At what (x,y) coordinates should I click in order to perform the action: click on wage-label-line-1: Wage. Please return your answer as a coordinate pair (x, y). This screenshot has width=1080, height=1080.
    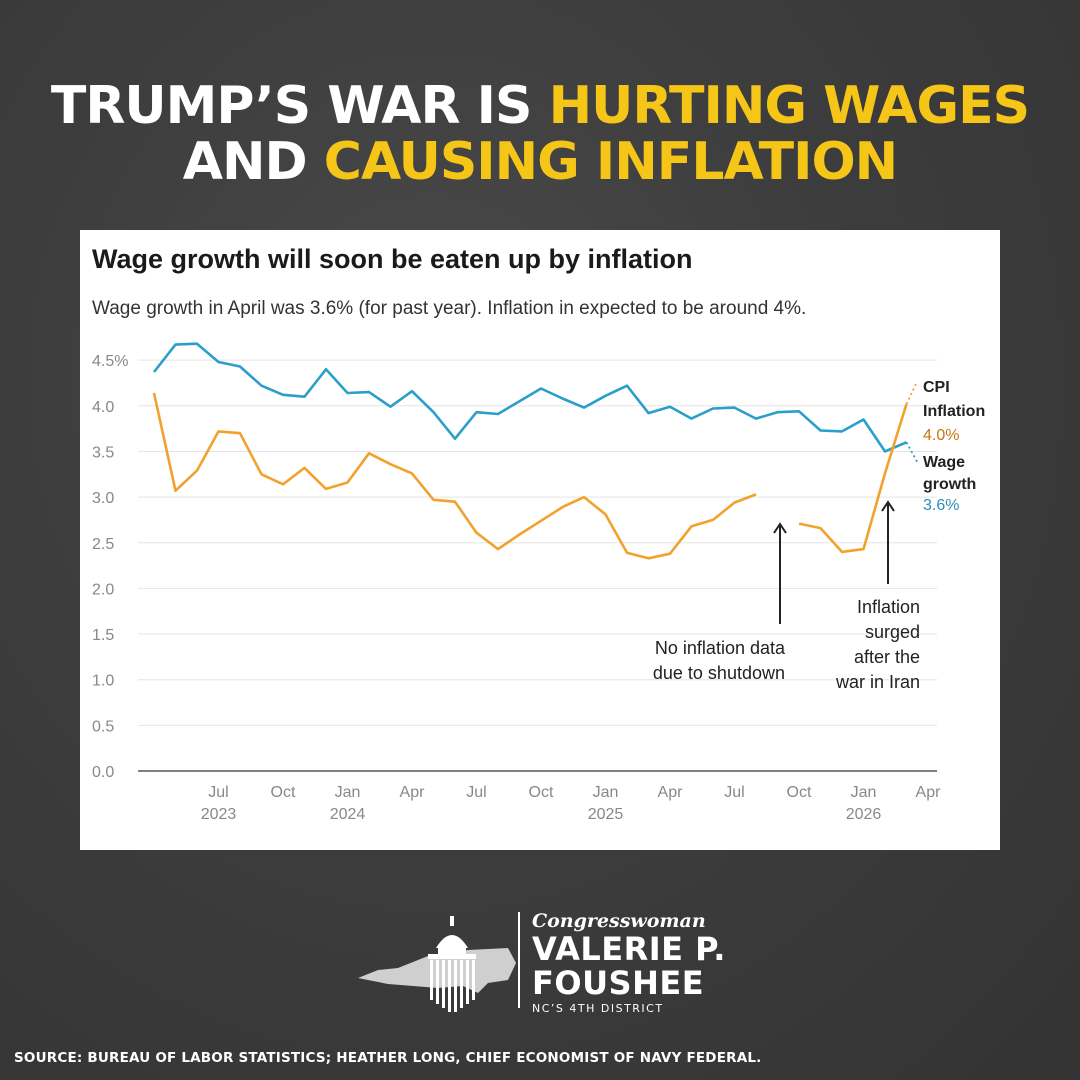
    Looking at the image, I should click on (944, 462).